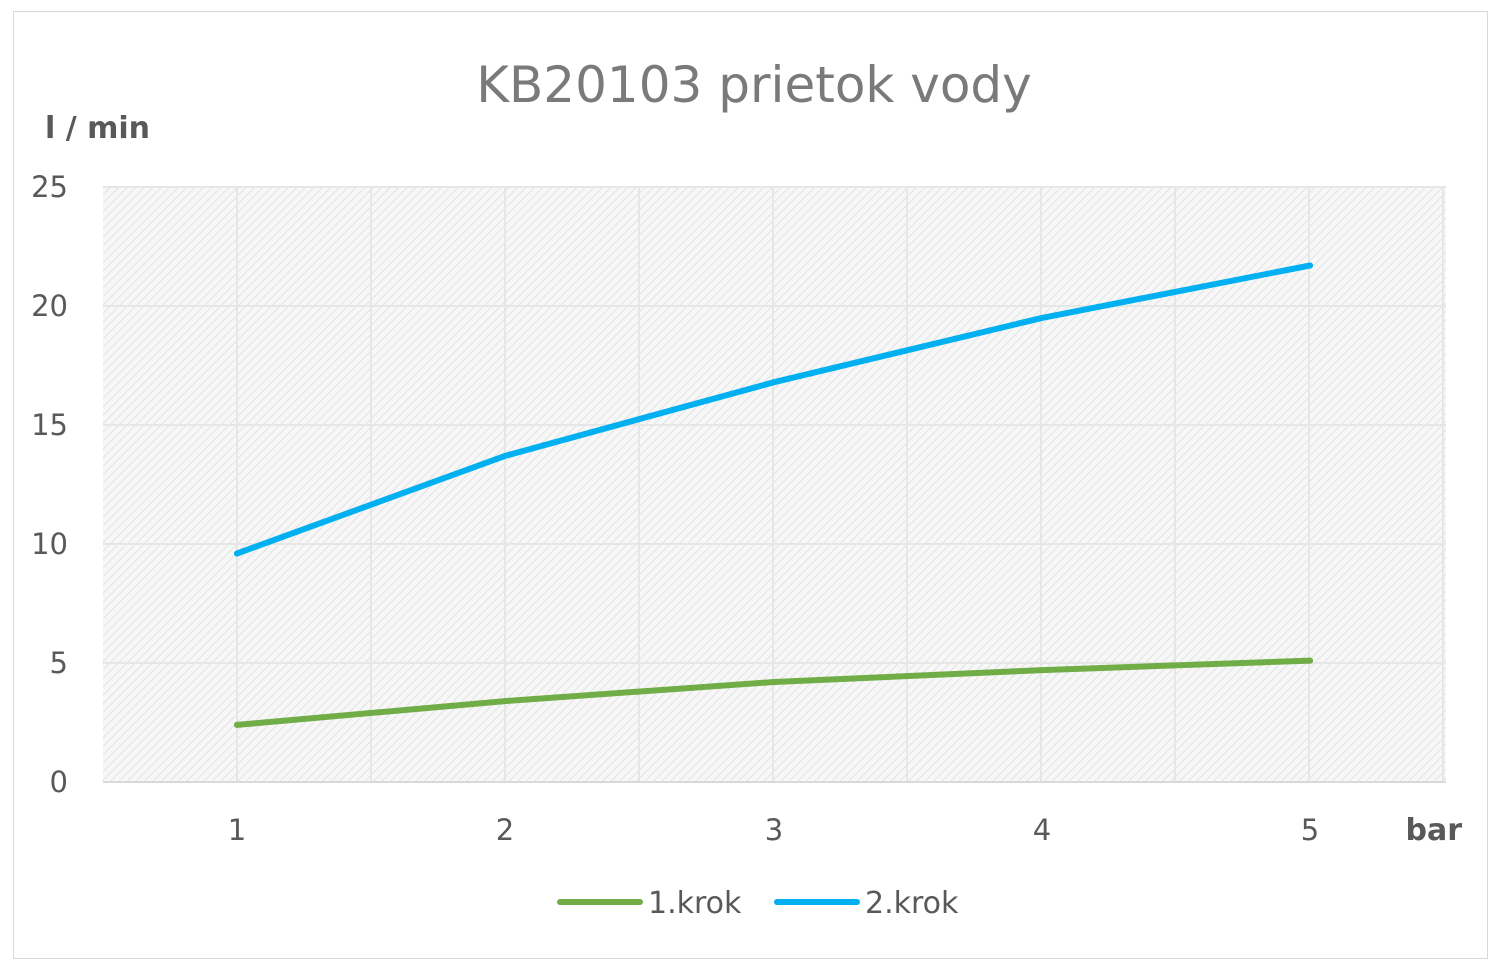 This screenshot has height=968, width=1500. I want to click on y-tick-label: 20, so click(49, 306).